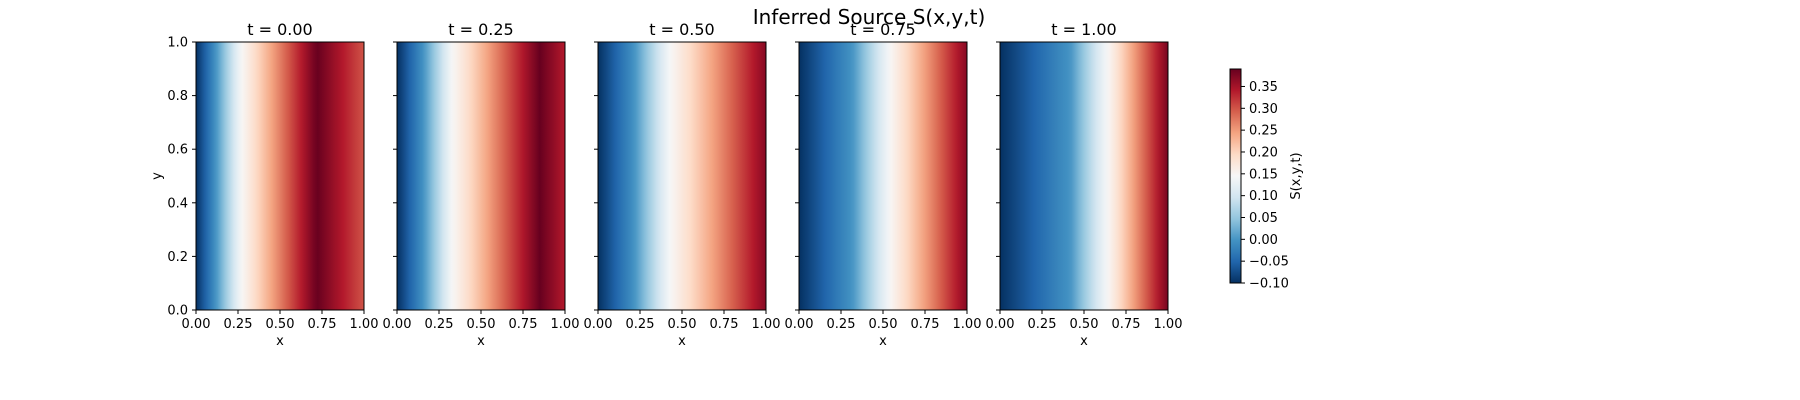 The width and height of the screenshot is (1800, 400). Describe the element at coordinates (177, 203) in the screenshot. I see `y-tick-label: 0.4` at that location.